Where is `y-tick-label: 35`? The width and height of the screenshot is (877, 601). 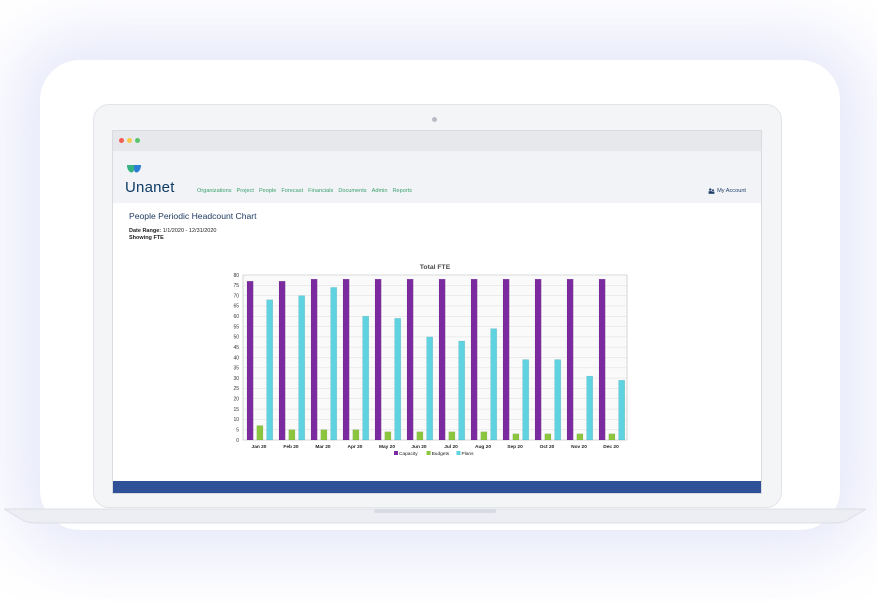 y-tick-label: 35 is located at coordinates (236, 369).